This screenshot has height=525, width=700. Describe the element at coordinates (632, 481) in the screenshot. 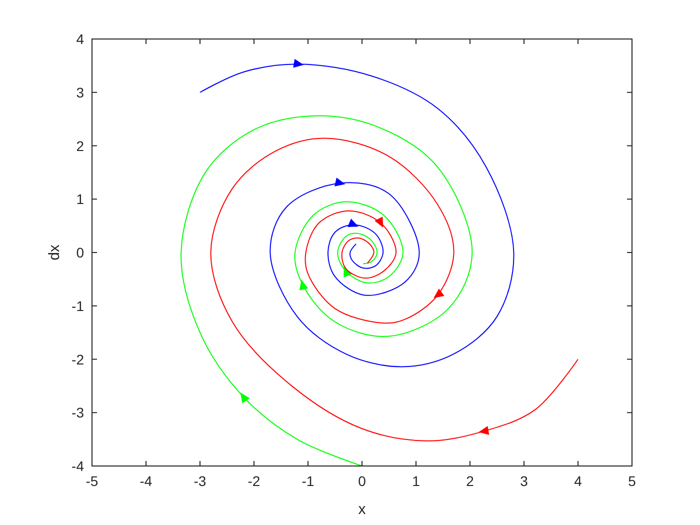

I see `x-tick-label: 5` at that location.